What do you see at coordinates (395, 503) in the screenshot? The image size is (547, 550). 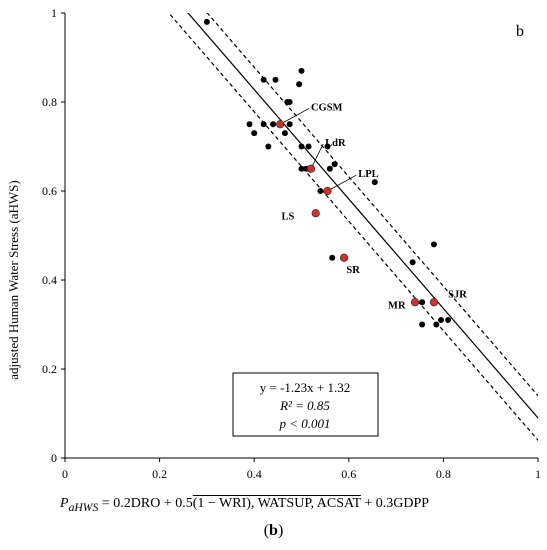 I see `formula-part2: + 0.3GDPP` at bounding box center [395, 503].